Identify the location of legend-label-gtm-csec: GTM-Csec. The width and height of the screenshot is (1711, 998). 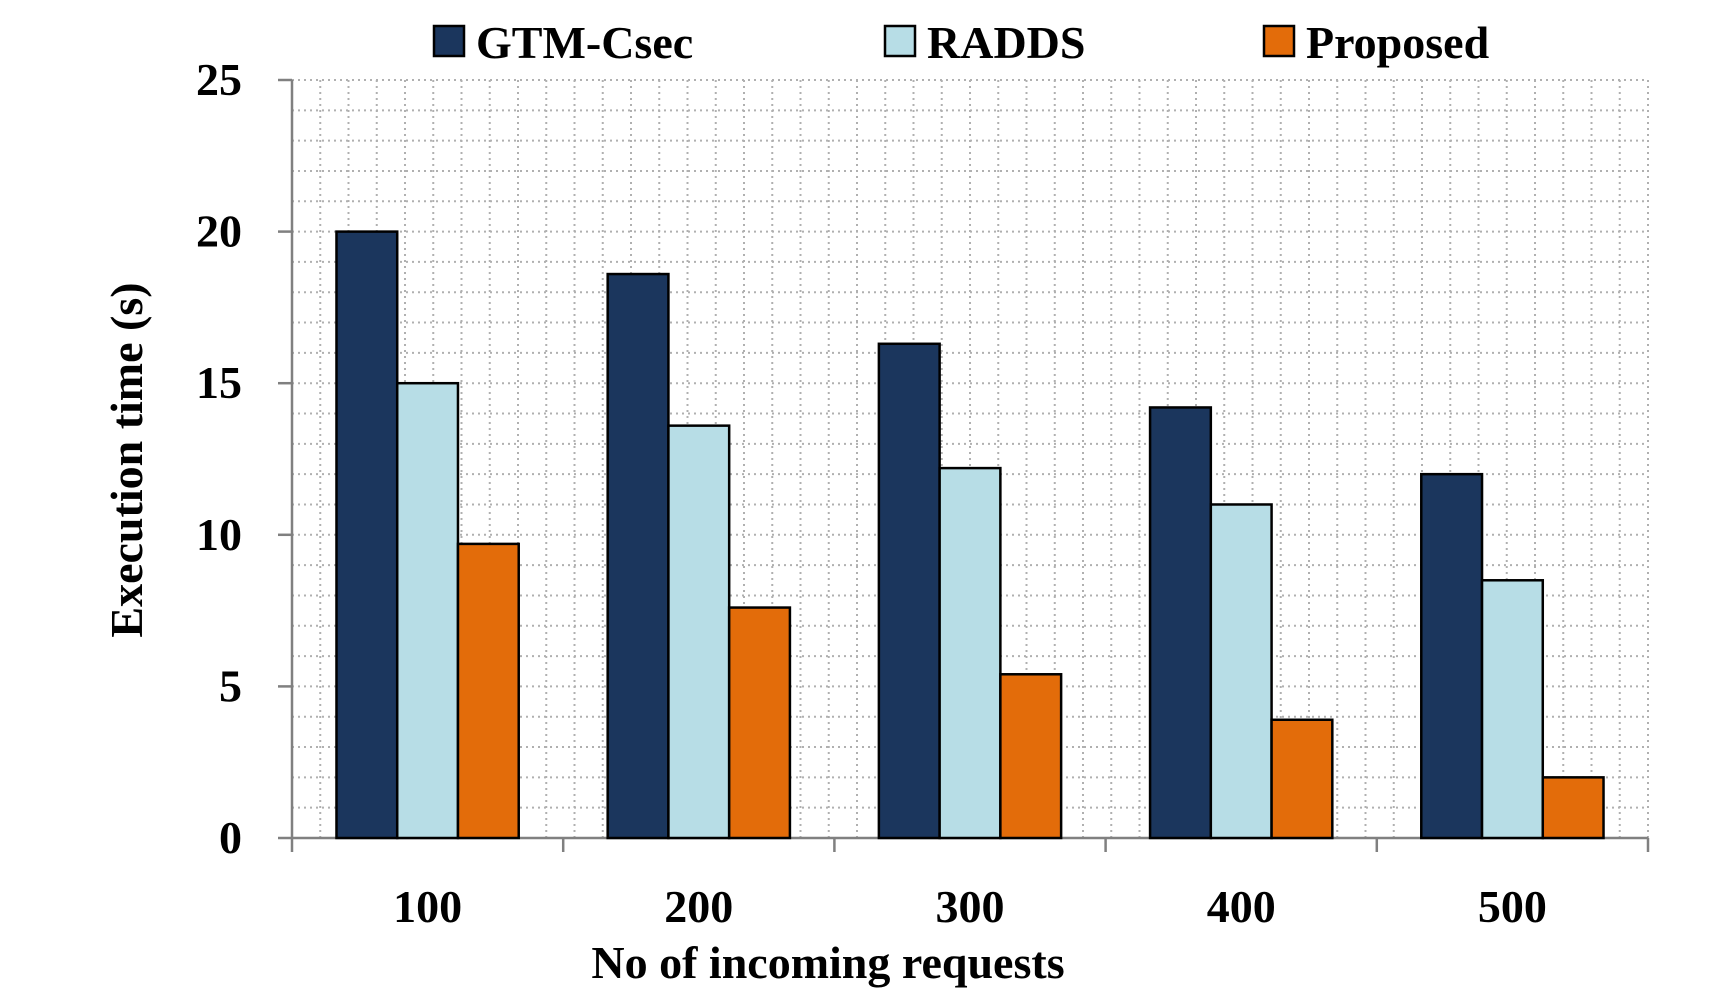
(584, 42).